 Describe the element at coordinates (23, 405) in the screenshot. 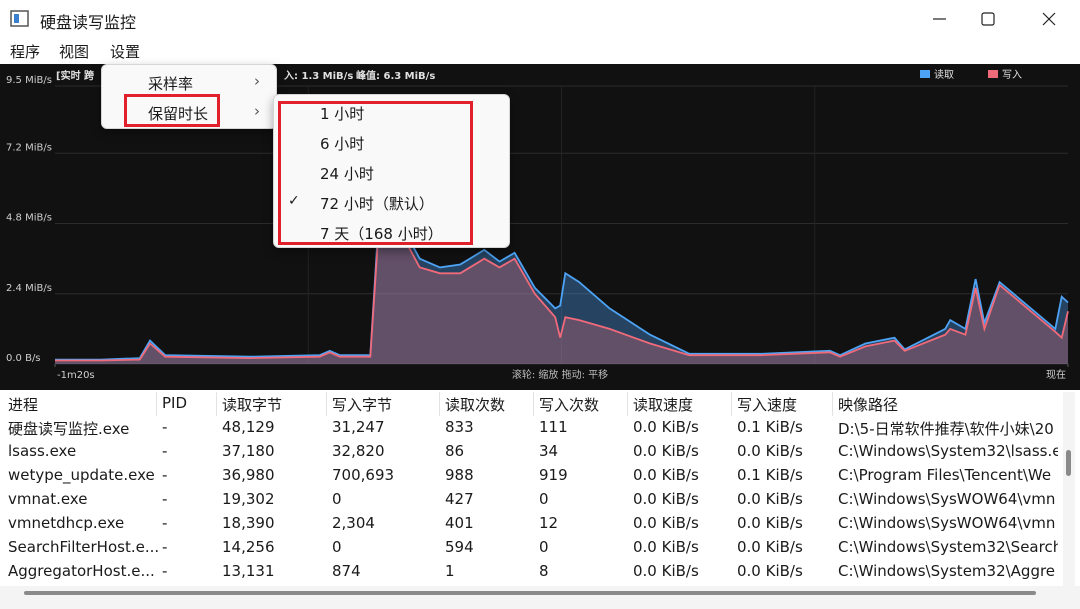

I see `column-header: 进程` at that location.